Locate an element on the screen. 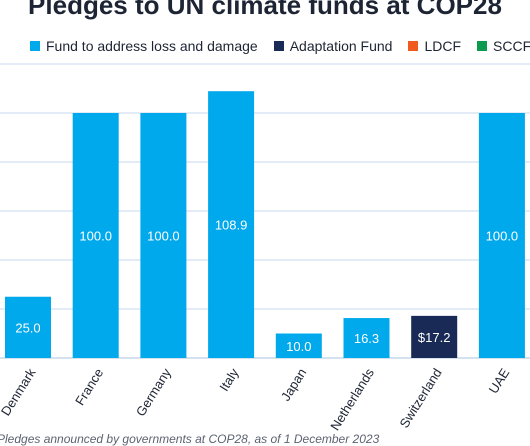 Image resolution: width=530 pixels, height=446 pixels. x-tick-label: Netherlands is located at coordinates (352, 399).